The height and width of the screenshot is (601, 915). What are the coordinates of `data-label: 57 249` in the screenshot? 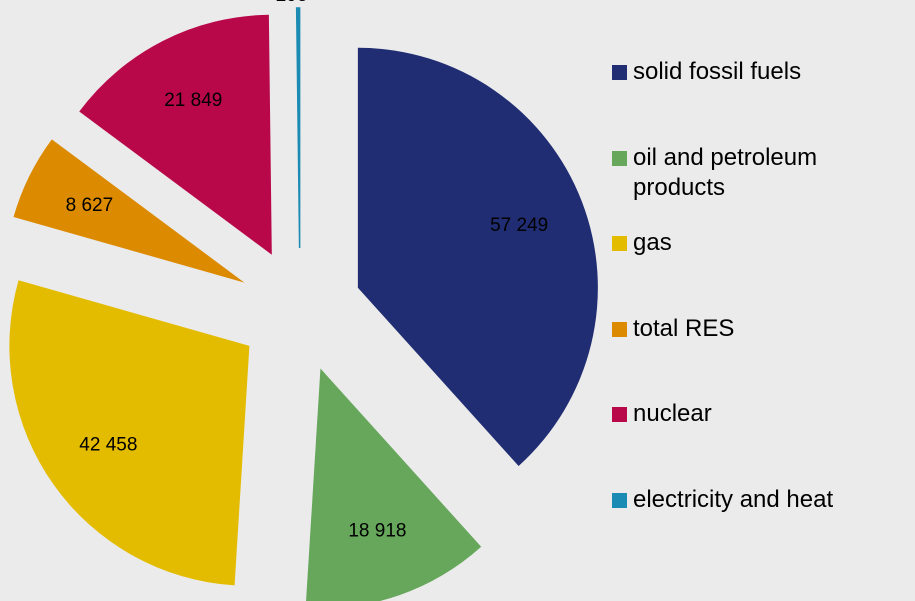 It's located at (519, 225).